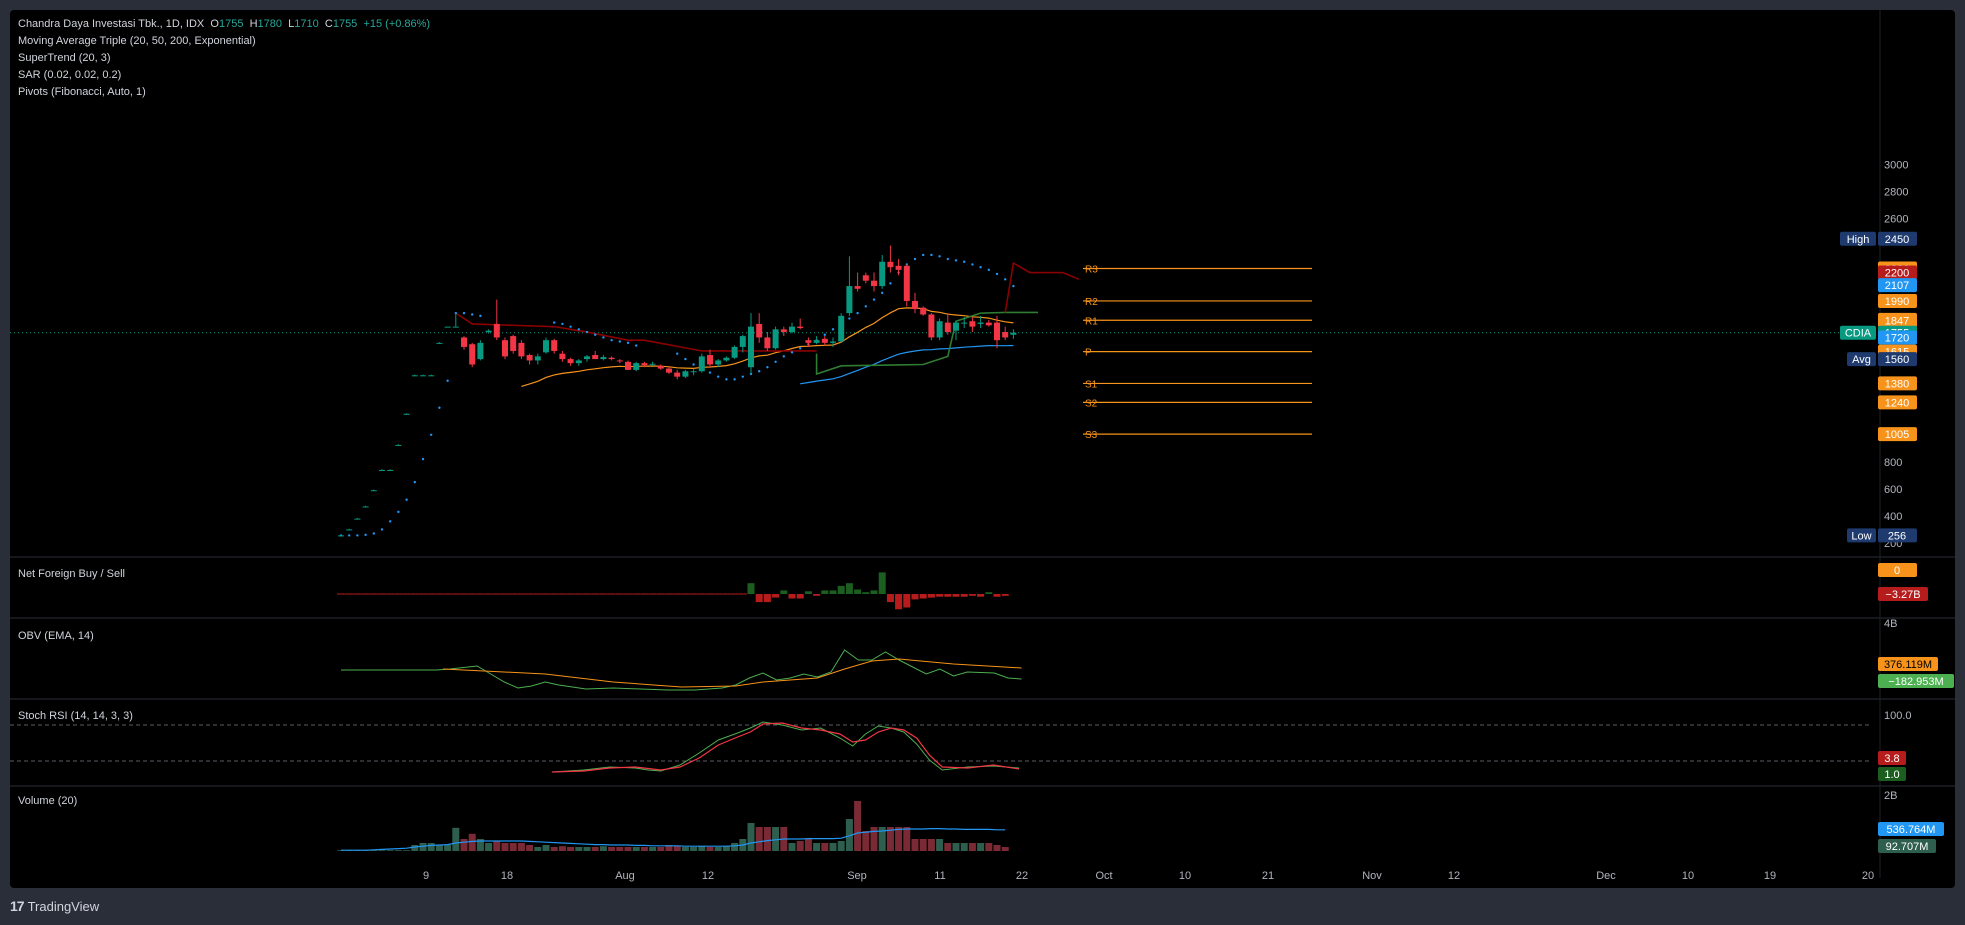  What do you see at coordinates (231, 24) in the screenshot?
I see `ohlc-open-value: 1755` at bounding box center [231, 24].